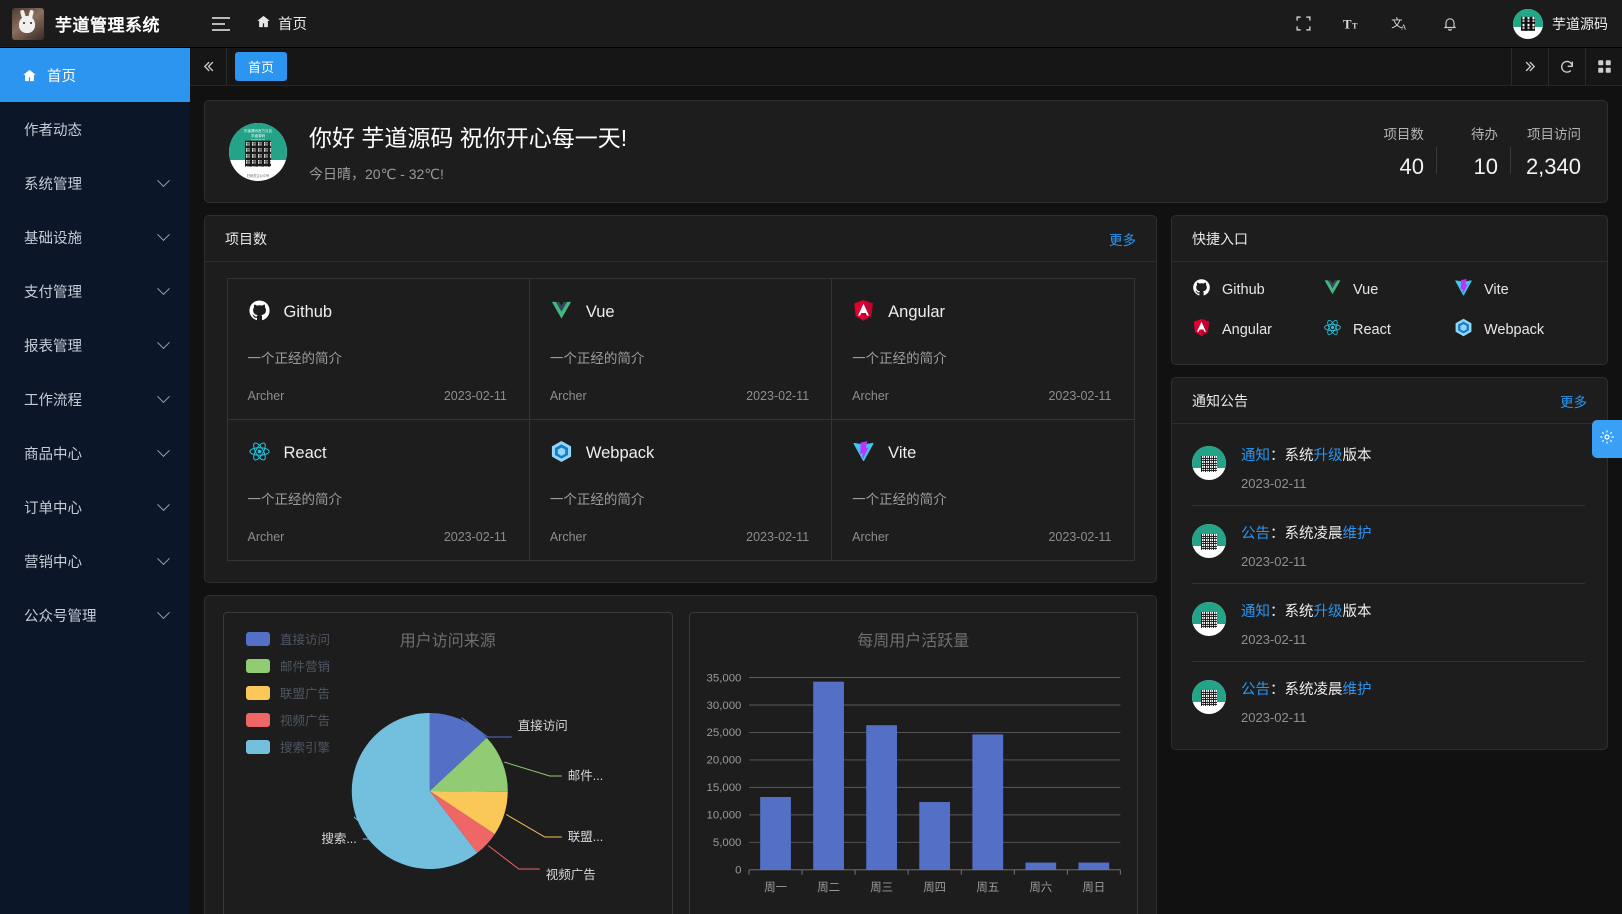  I want to click on quick-entry-item: Webpack, so click(1519, 330).